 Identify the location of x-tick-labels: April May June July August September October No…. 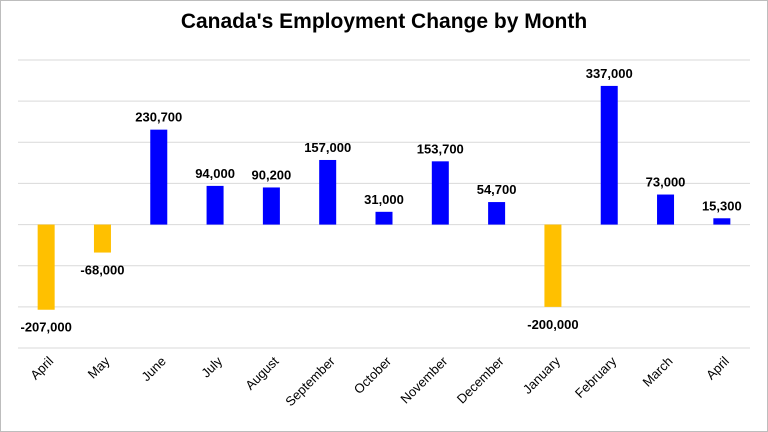
(379, 381).